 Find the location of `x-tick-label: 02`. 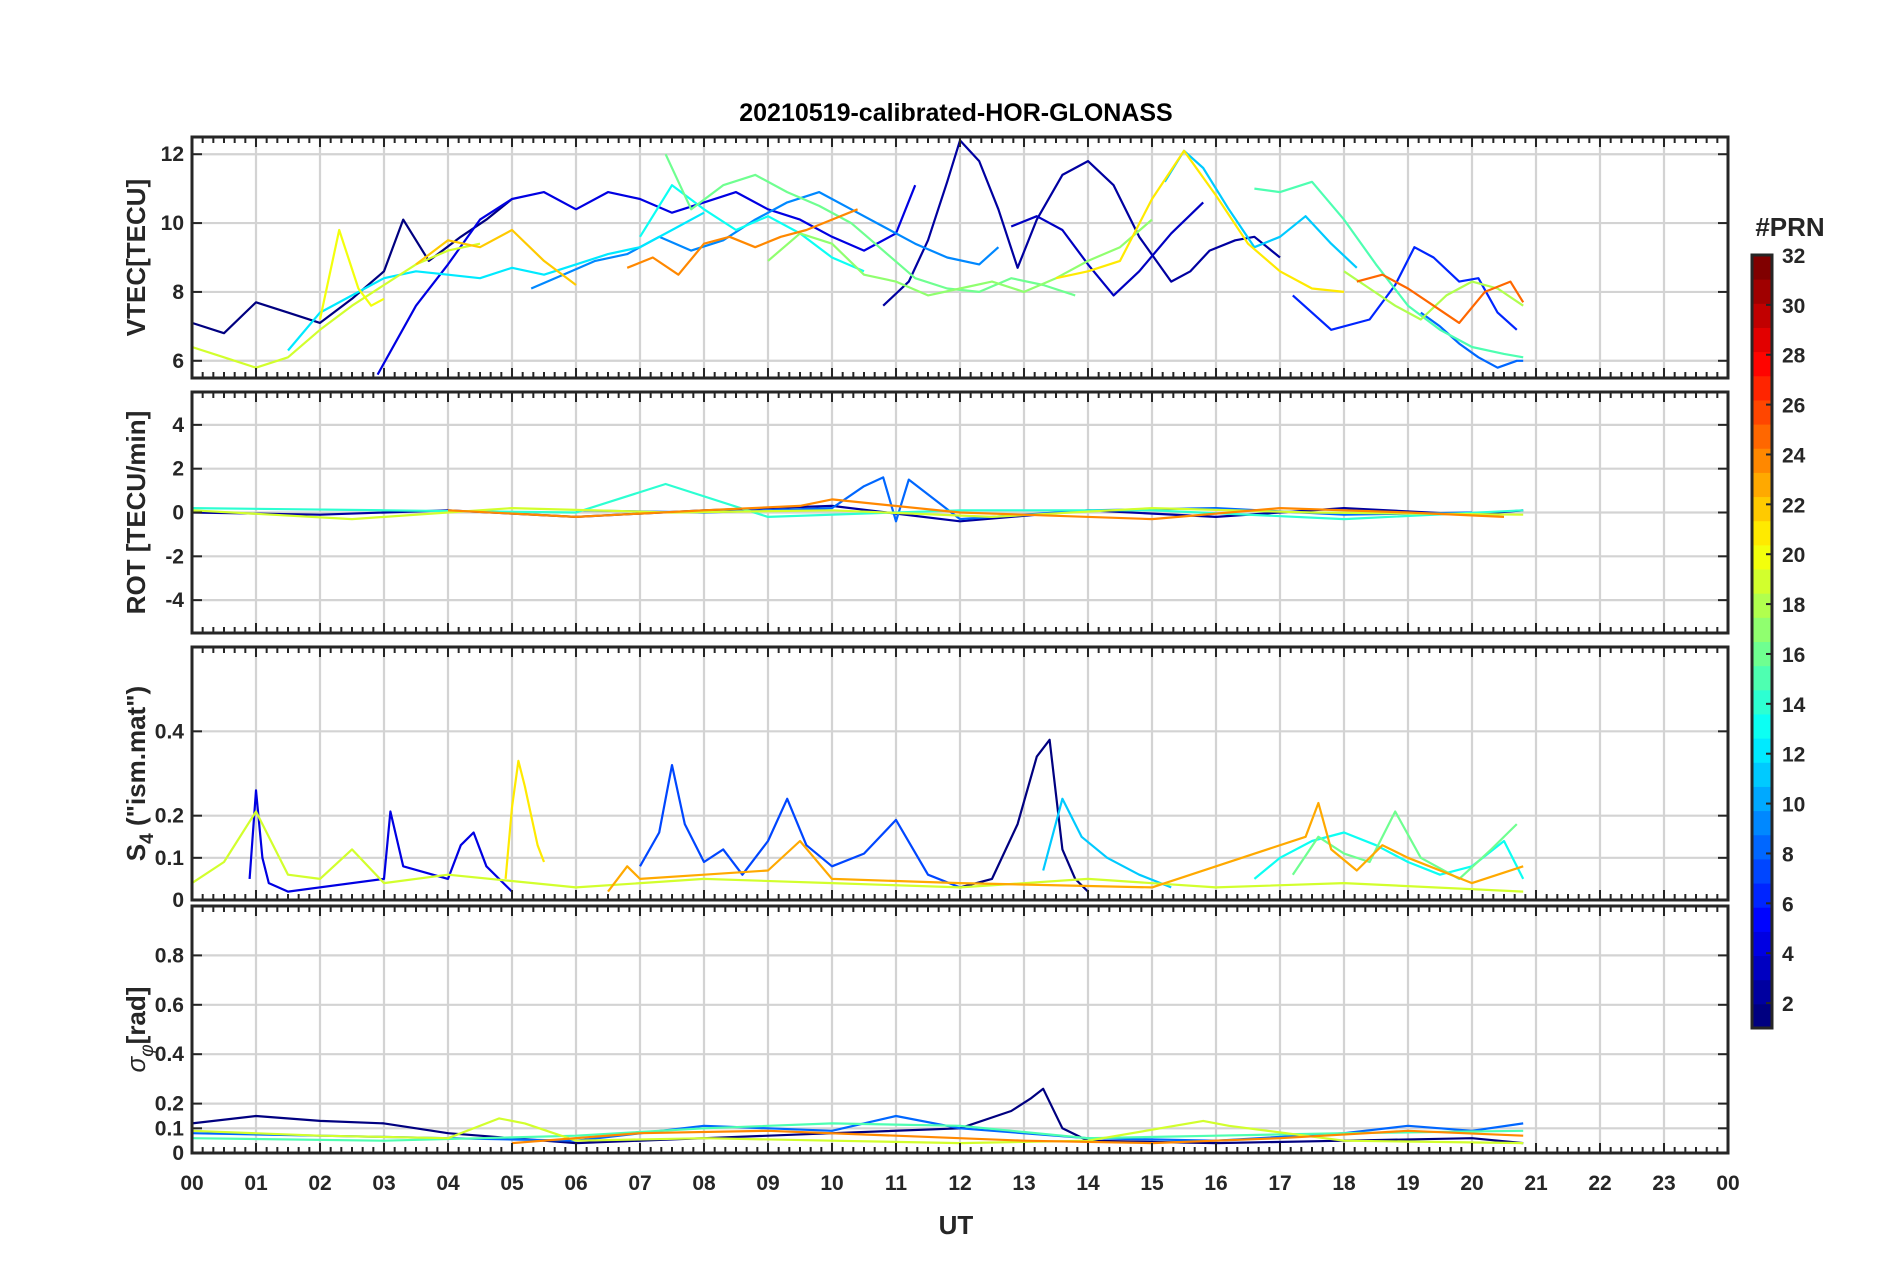

x-tick-label: 02 is located at coordinates (319, 1183).